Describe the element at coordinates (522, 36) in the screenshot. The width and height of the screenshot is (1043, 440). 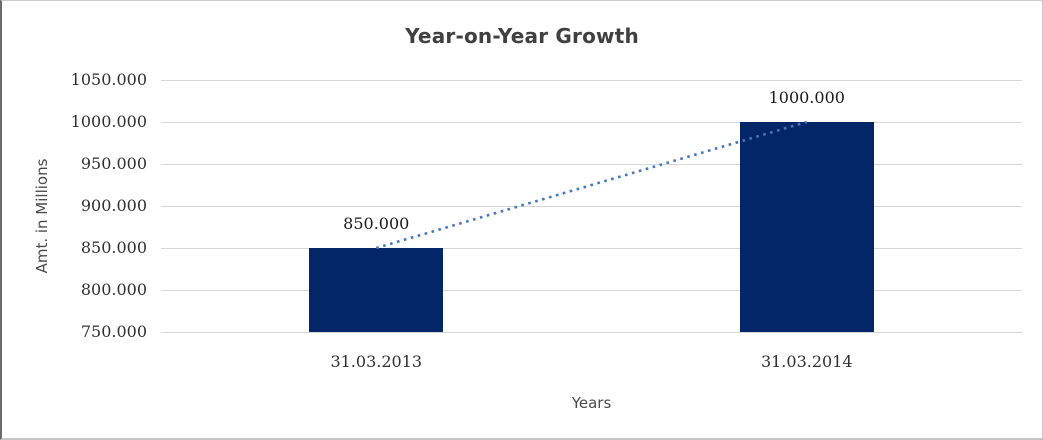
I see `chart-title: Year-on-Year Growth` at that location.